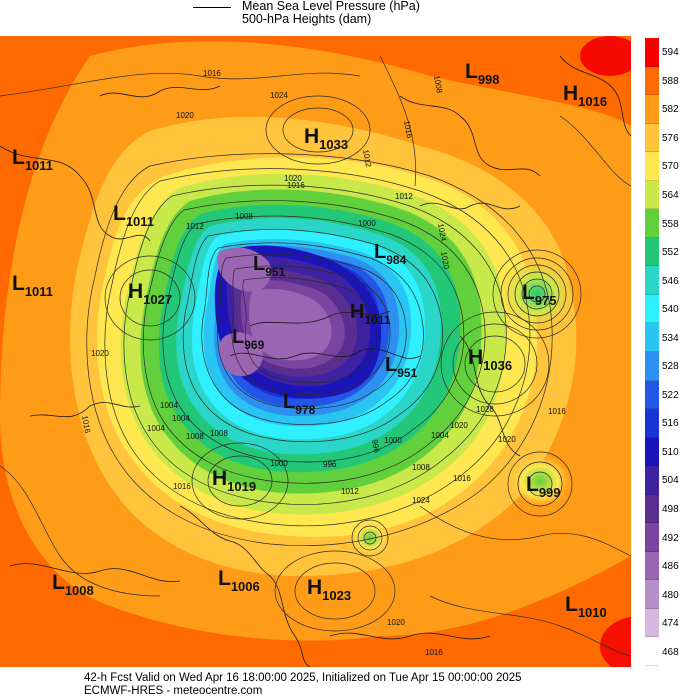 Image resolution: width=681 pixels, height=700 pixels. I want to click on colorbar-tick-label: 570, so click(670, 167).